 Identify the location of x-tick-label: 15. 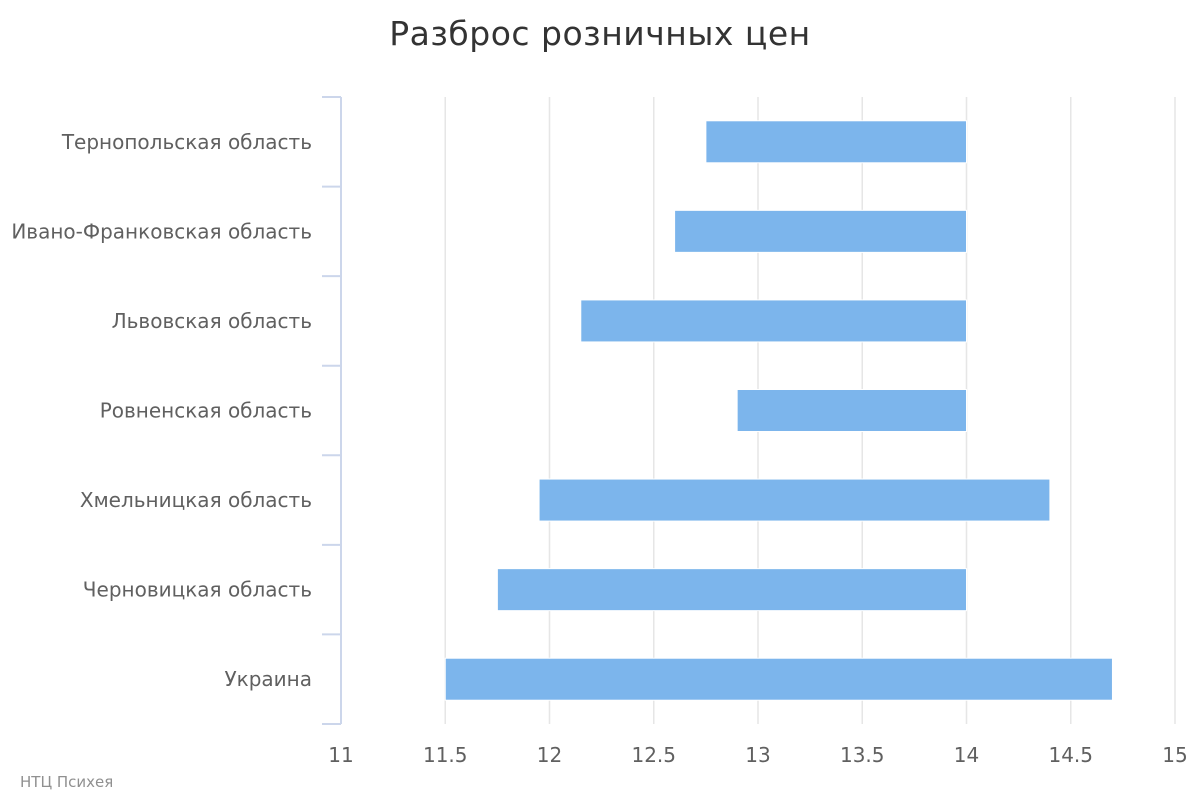
(1174, 755).